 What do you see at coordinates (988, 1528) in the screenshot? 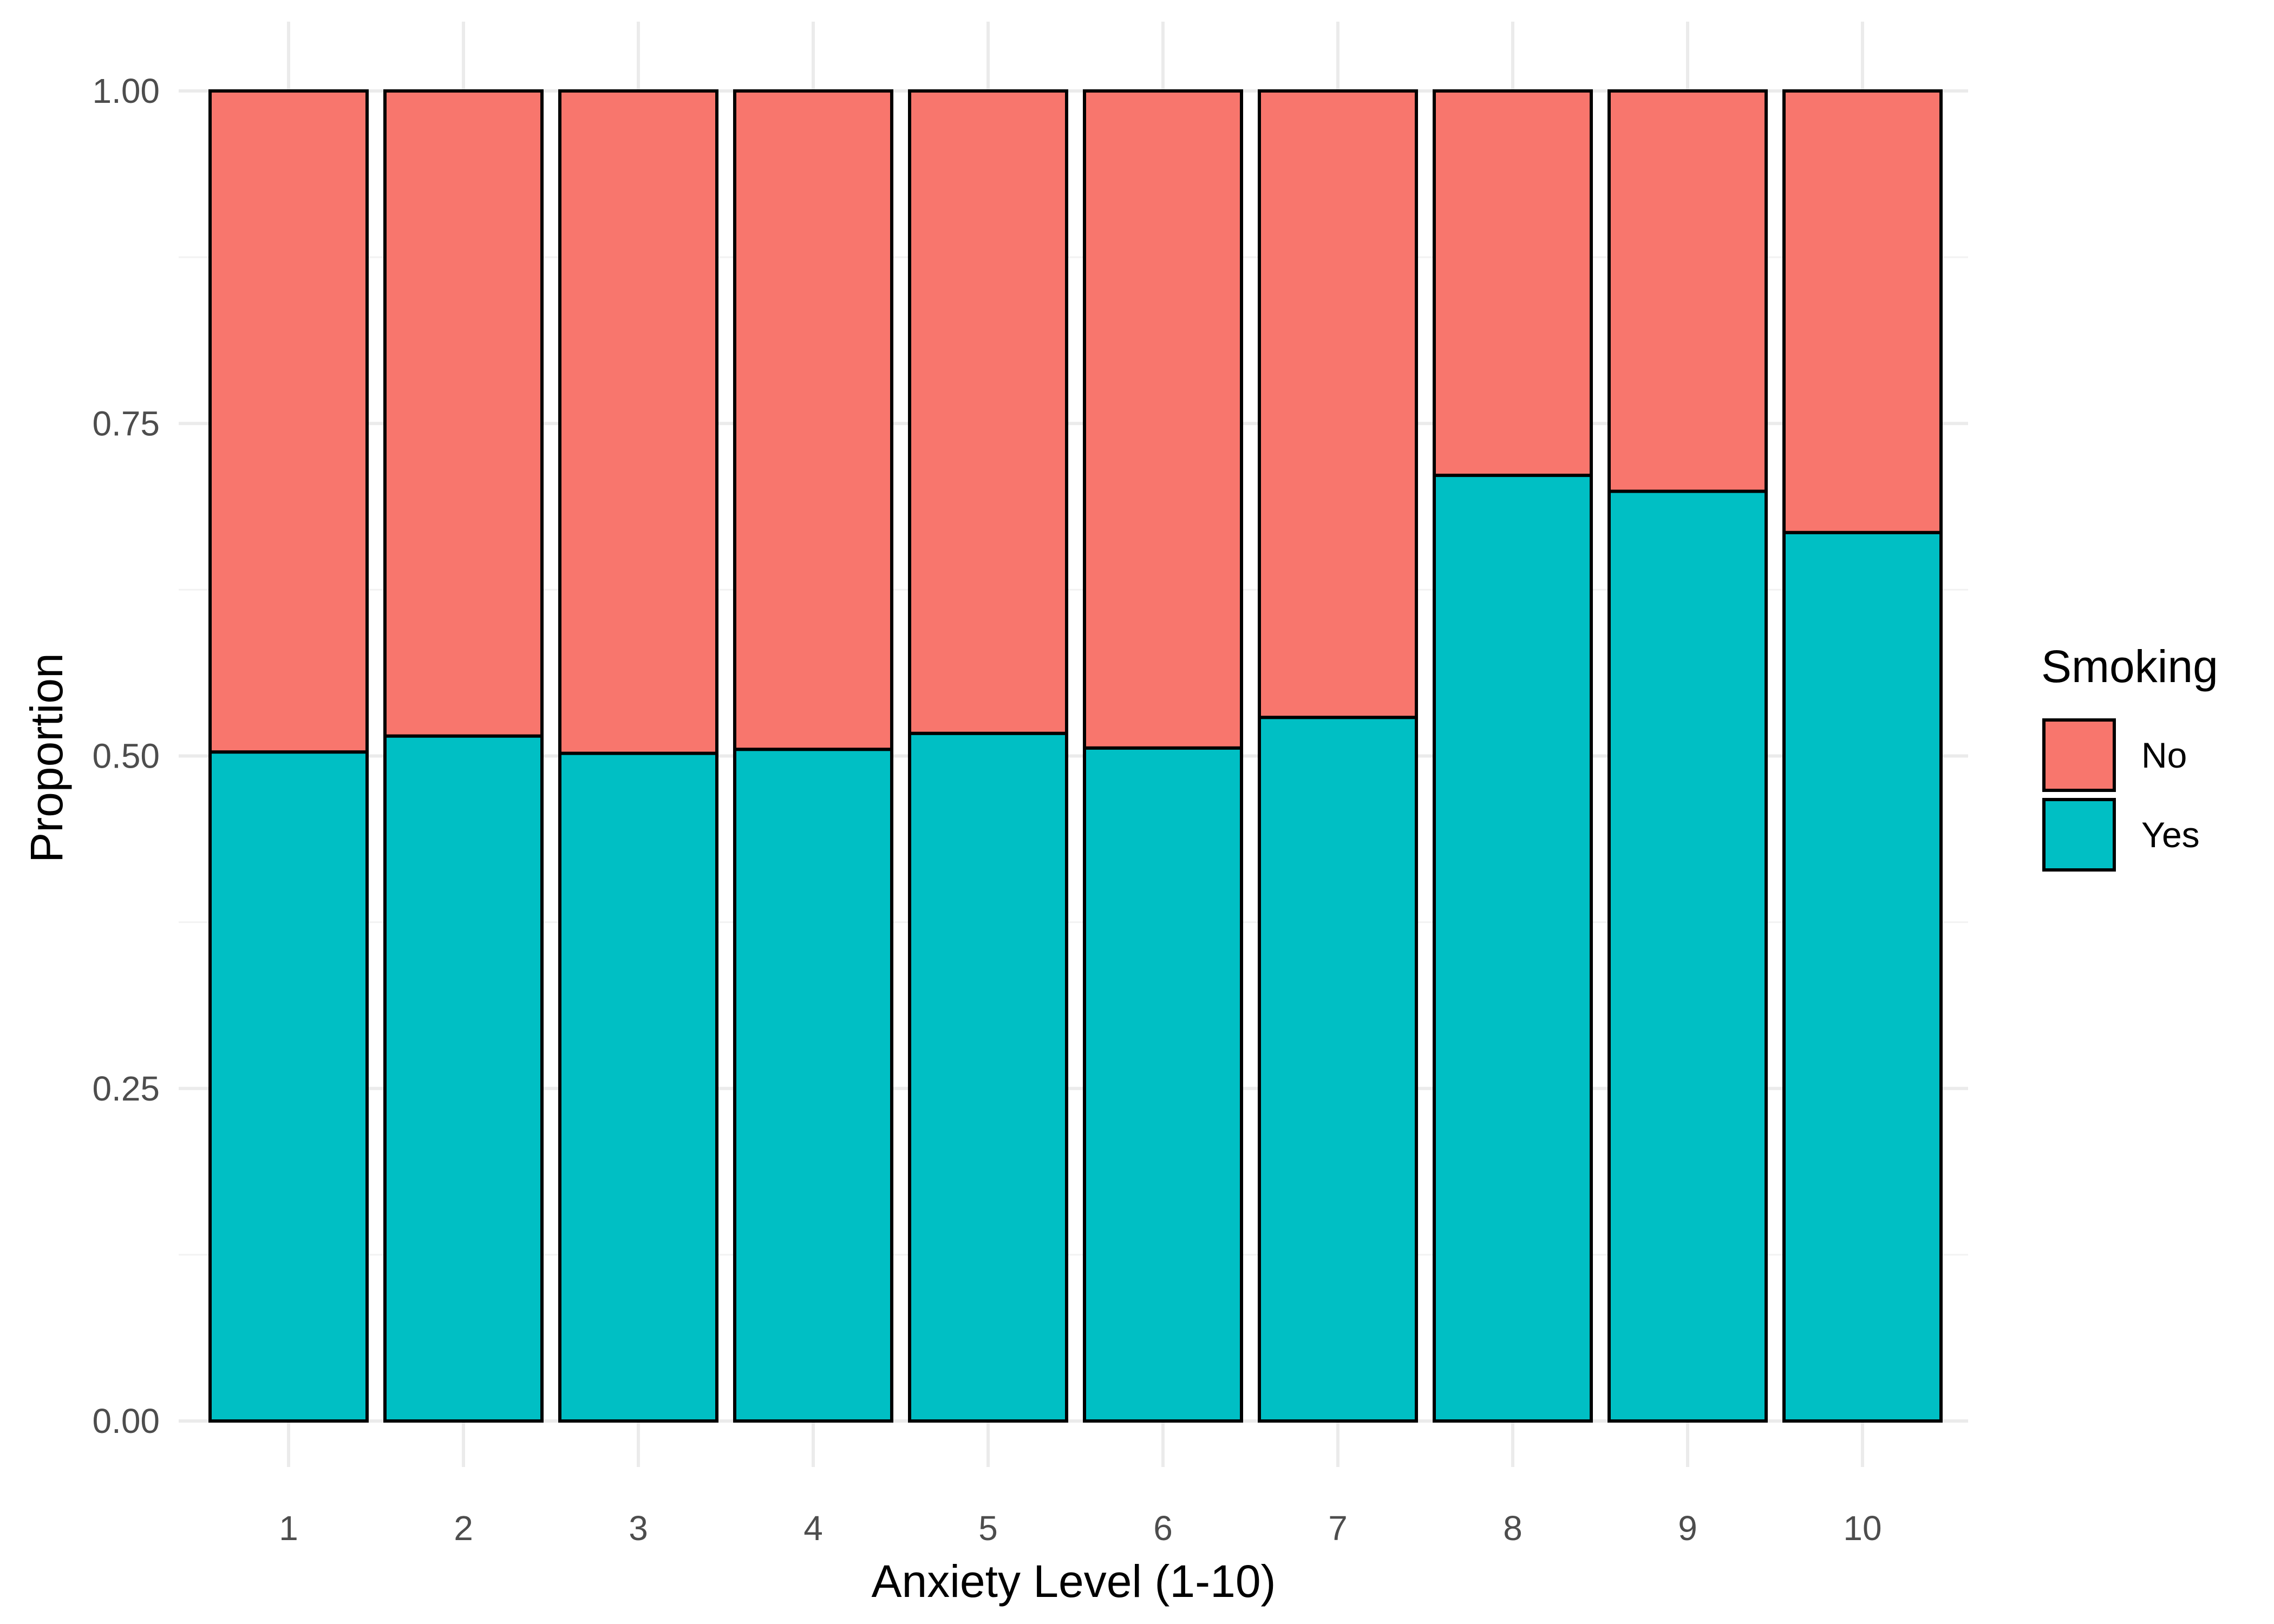
I see `x-tick-label: 5` at bounding box center [988, 1528].